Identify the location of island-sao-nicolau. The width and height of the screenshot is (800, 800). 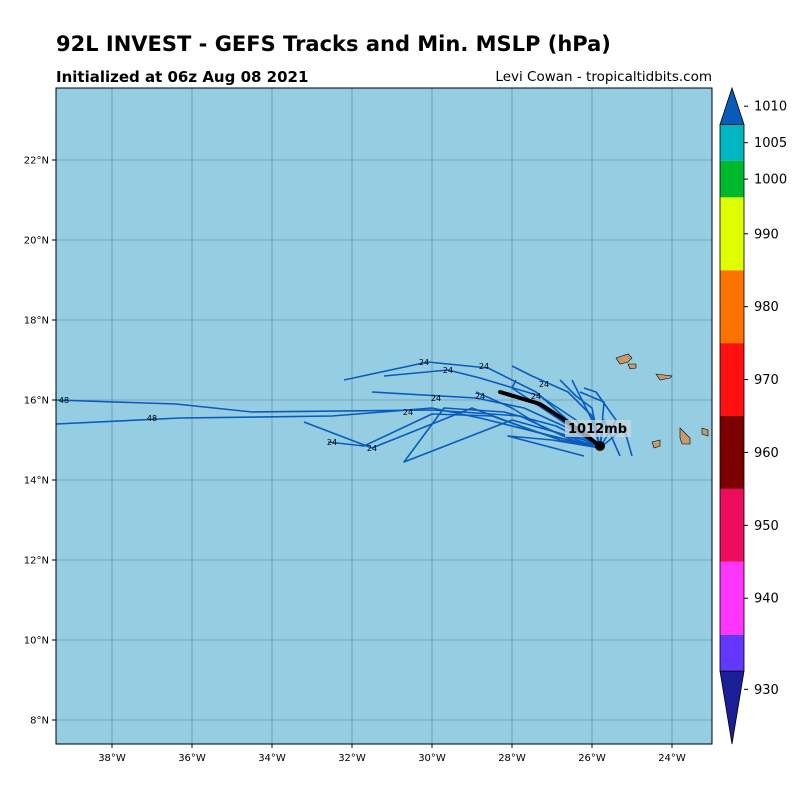
(664, 377).